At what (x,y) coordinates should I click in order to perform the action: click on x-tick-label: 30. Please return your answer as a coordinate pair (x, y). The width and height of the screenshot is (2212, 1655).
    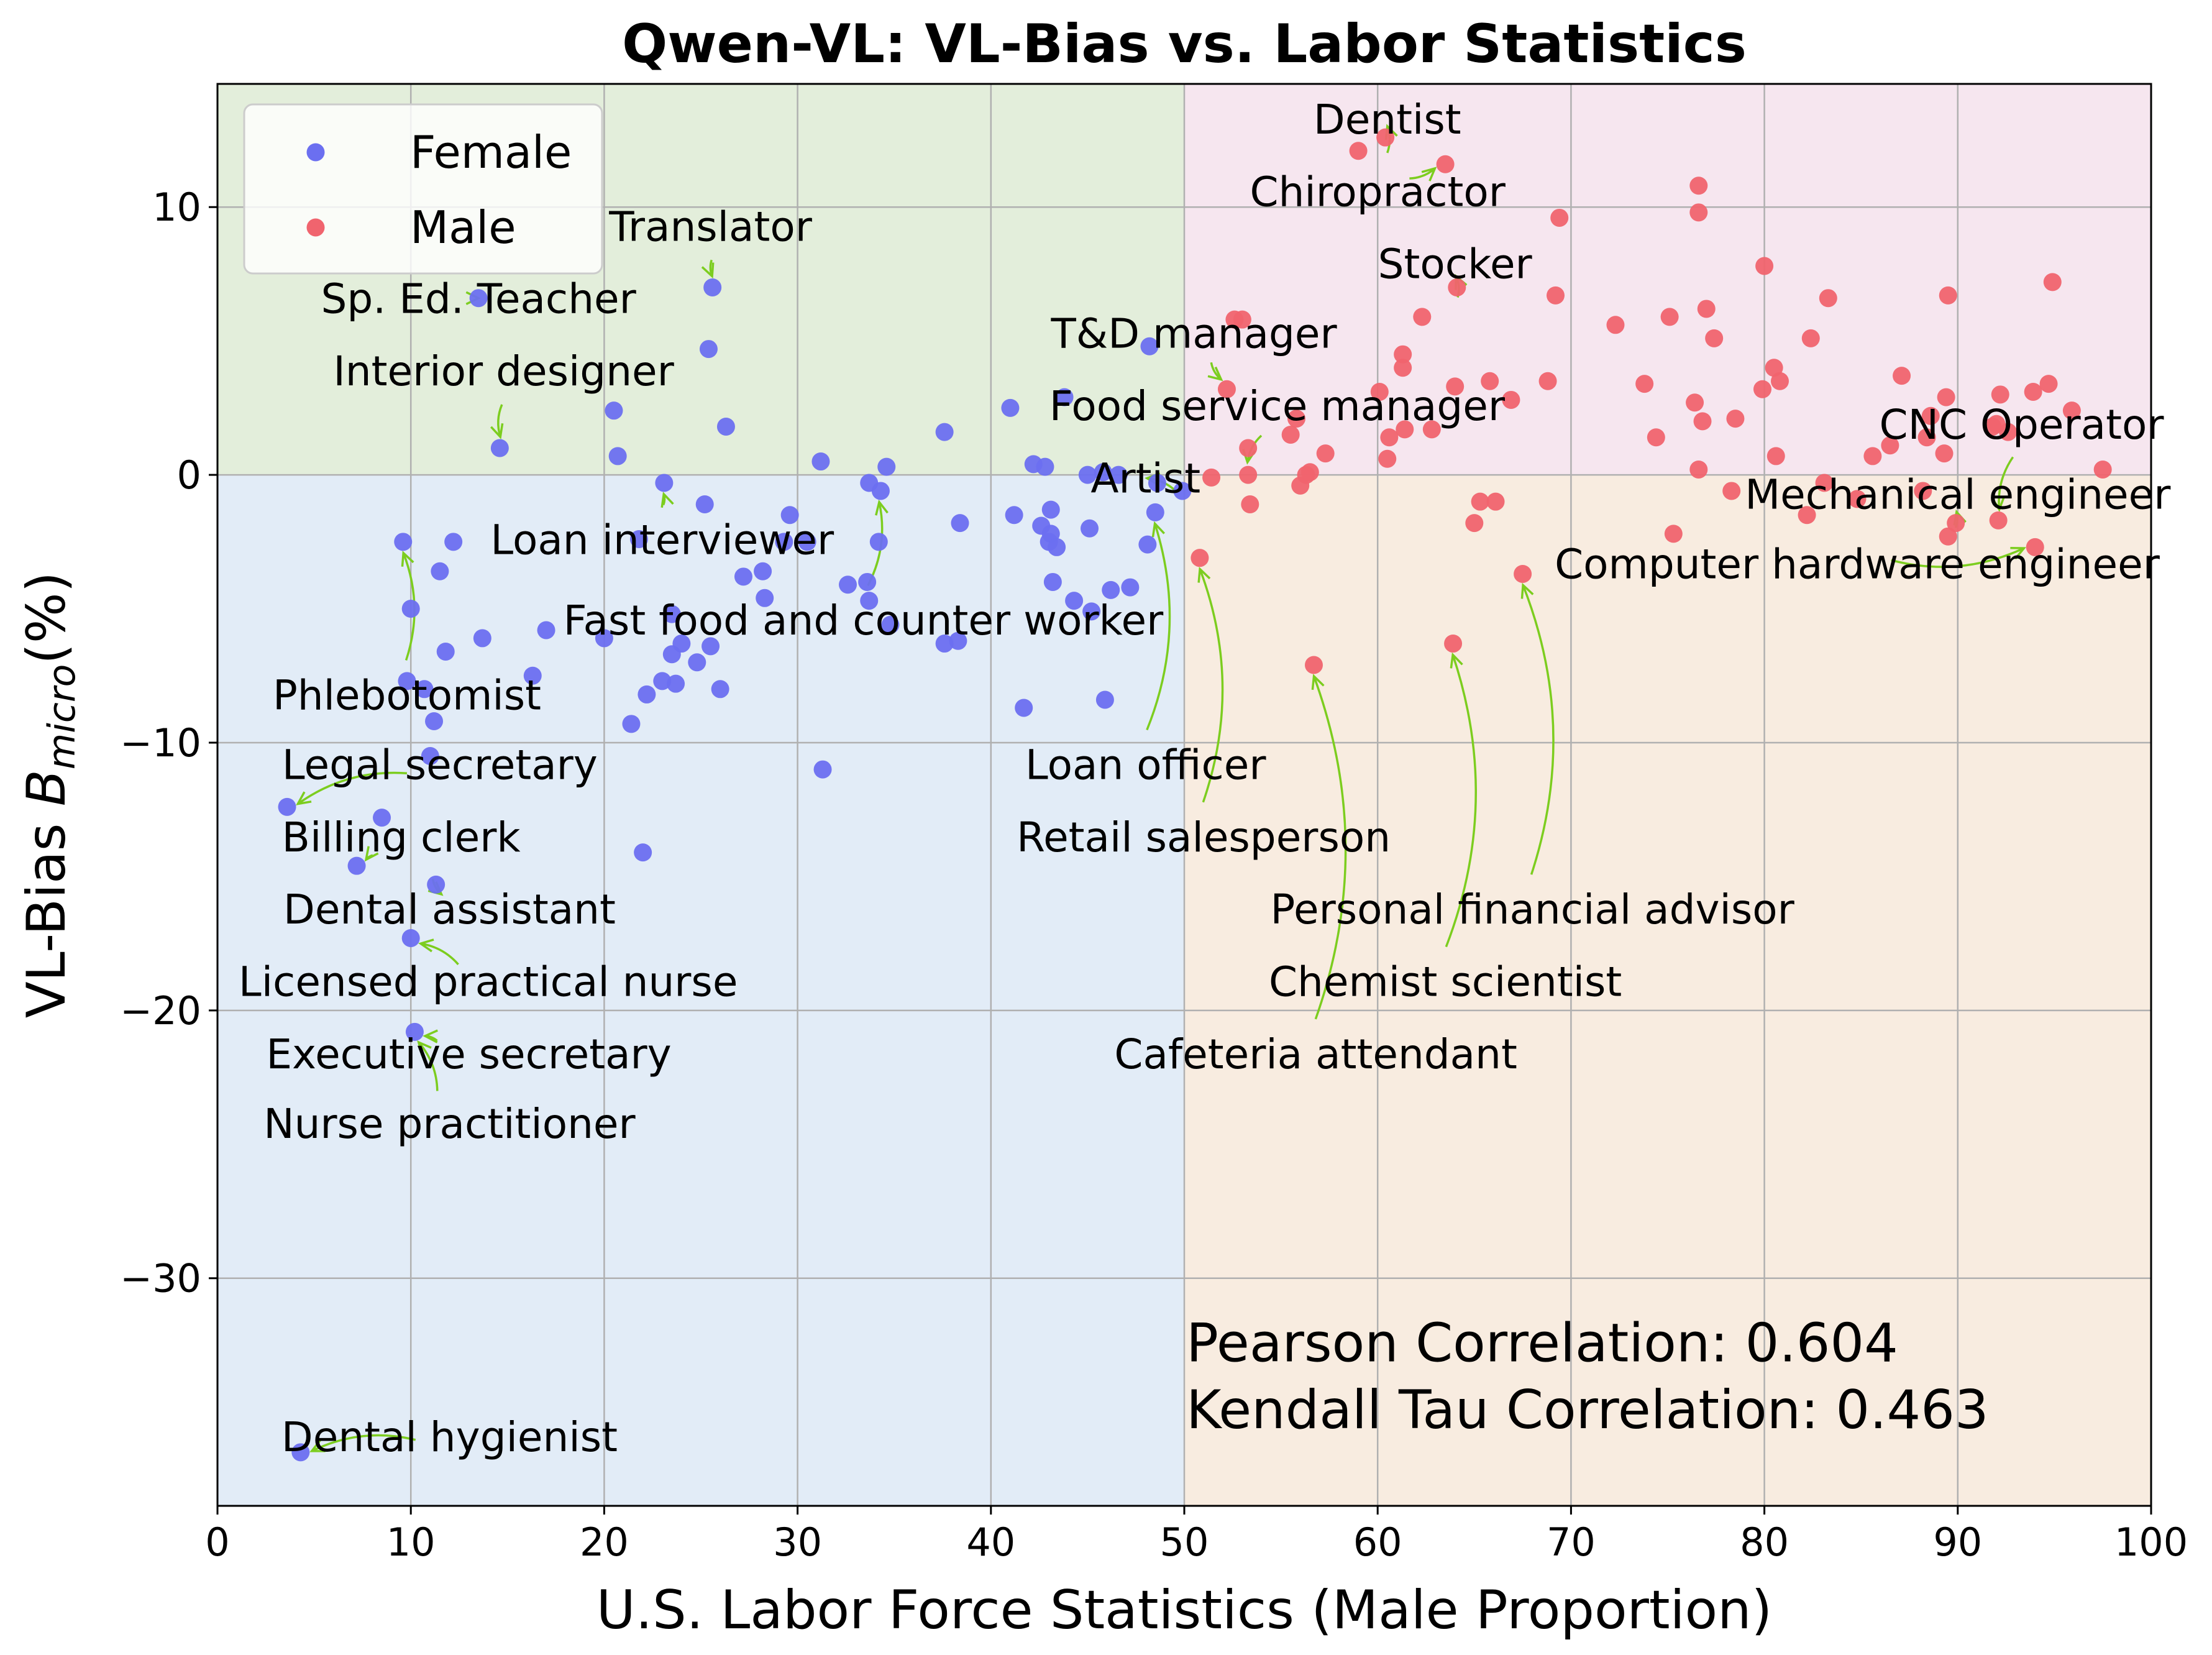
    Looking at the image, I should click on (797, 1542).